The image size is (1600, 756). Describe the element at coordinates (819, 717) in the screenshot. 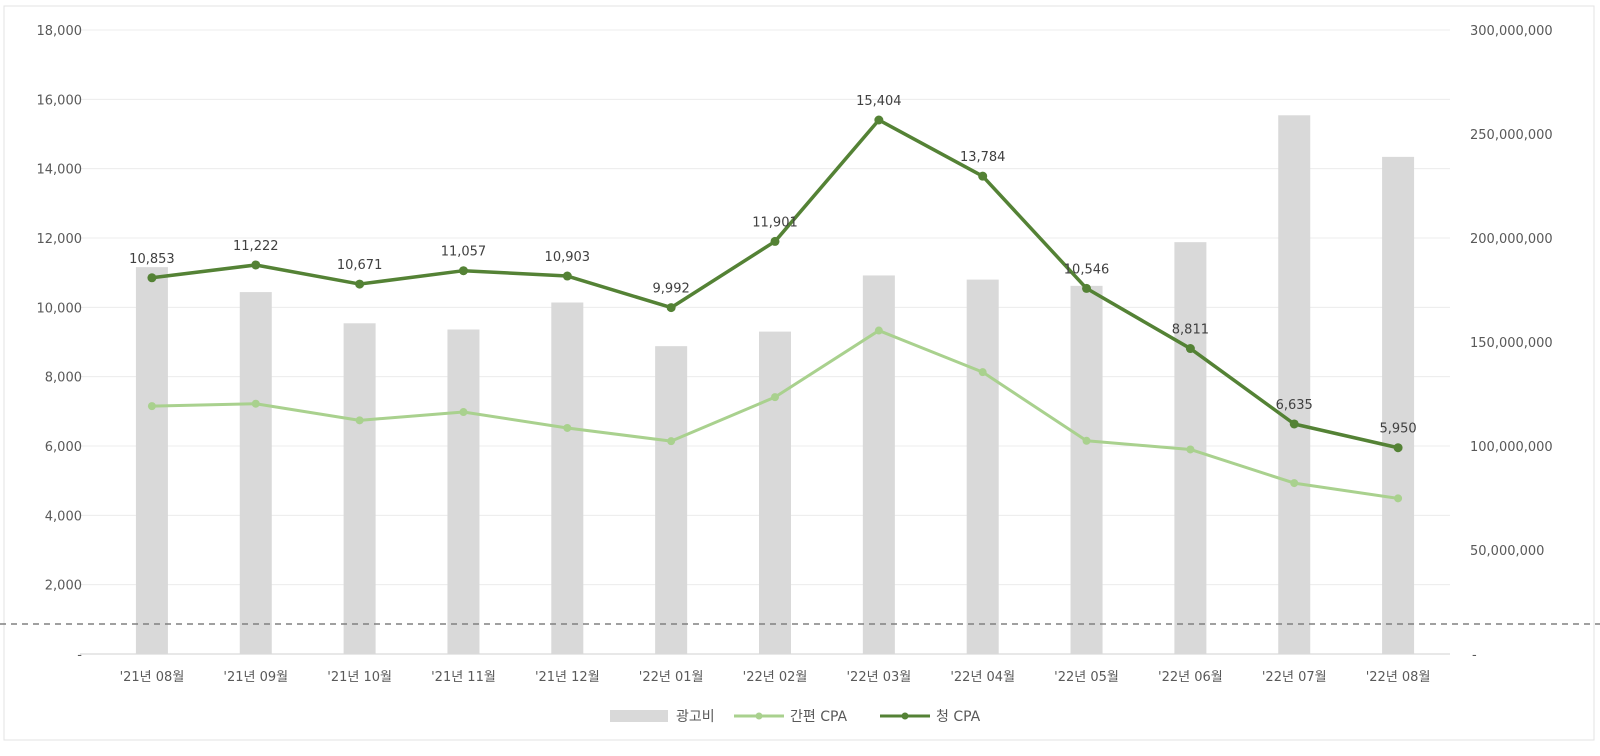

I see `legend-label: 간편 CPA` at that location.